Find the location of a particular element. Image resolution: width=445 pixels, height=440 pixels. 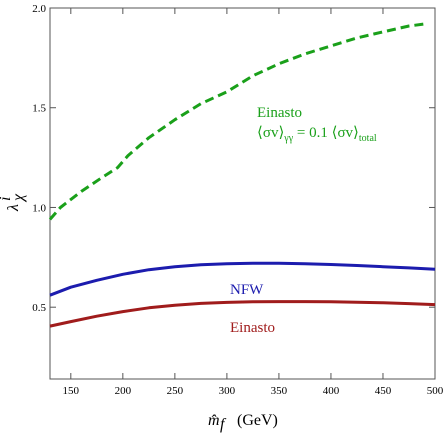

annotation-einasto-solid: Einasto is located at coordinates (252, 328).